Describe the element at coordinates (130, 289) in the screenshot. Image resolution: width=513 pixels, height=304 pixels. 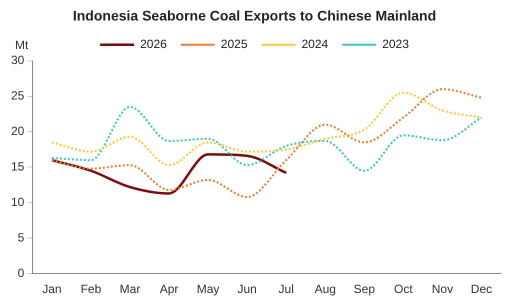
I see `x-tick-label: Mar` at that location.